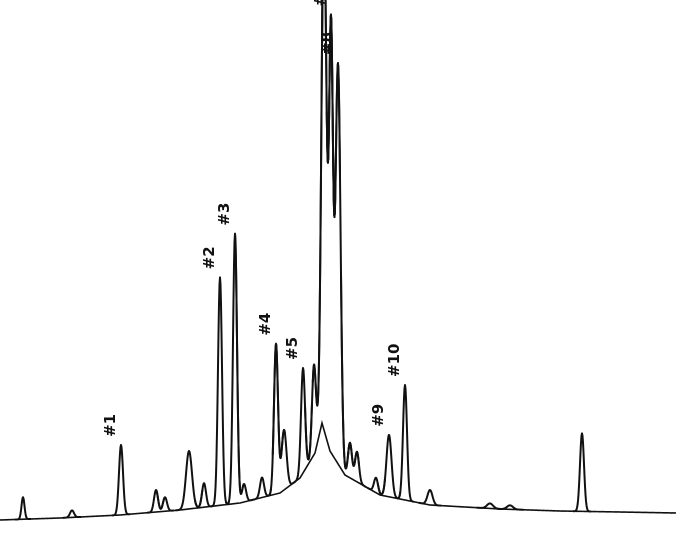  Describe the element at coordinates (209, 257) in the screenshot. I see `peak-label: #2` at that location.